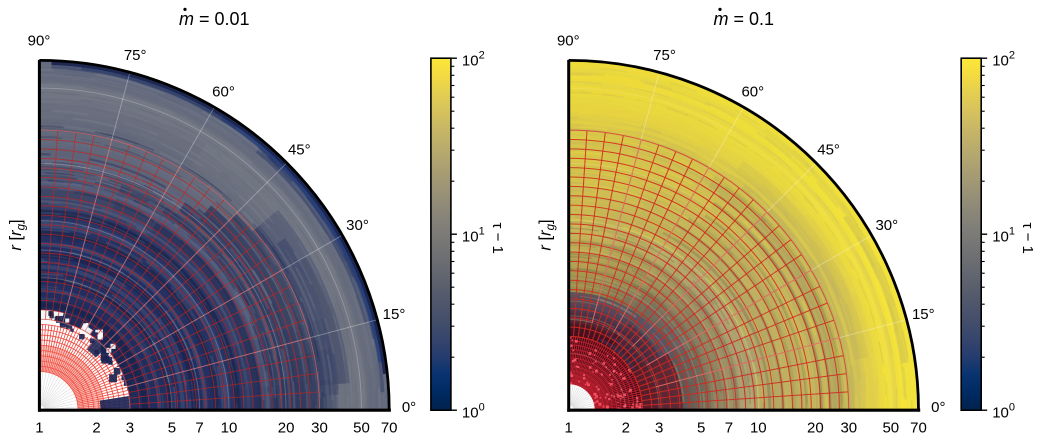 This screenshot has width=1038, height=444. I want to click on svg-text: m = 0.1, so click(744, 19).